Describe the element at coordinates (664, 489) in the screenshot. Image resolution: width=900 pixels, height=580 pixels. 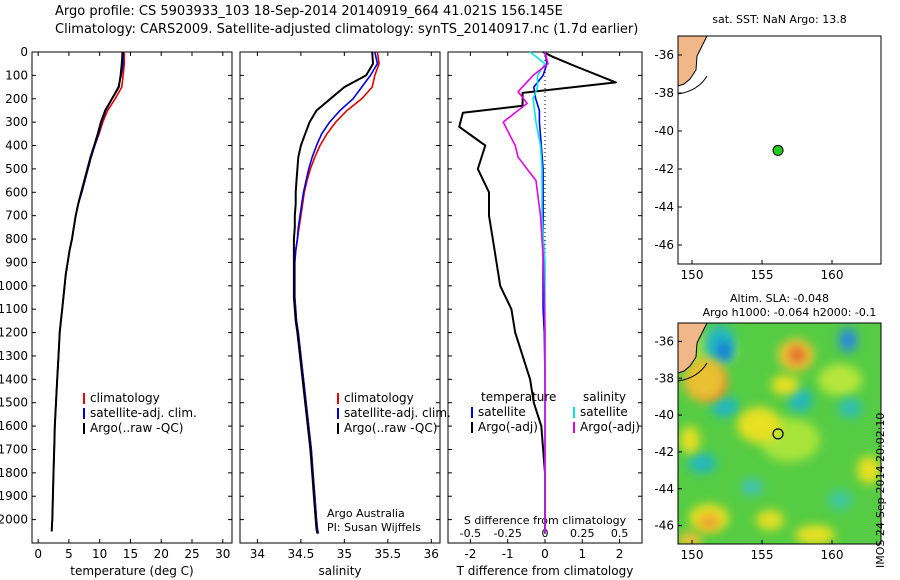
I see `sla-map-y-tick-label: -44` at that location.